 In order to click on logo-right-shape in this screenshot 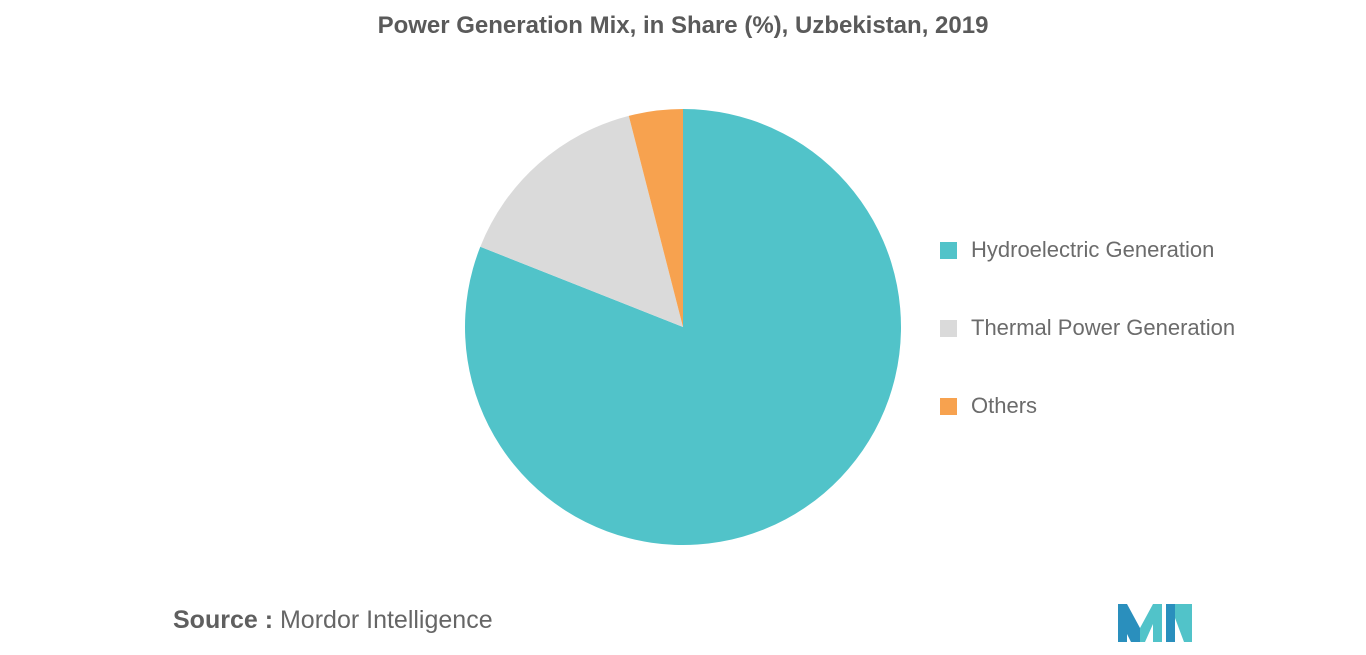, I will do `click(1183, 623)`.